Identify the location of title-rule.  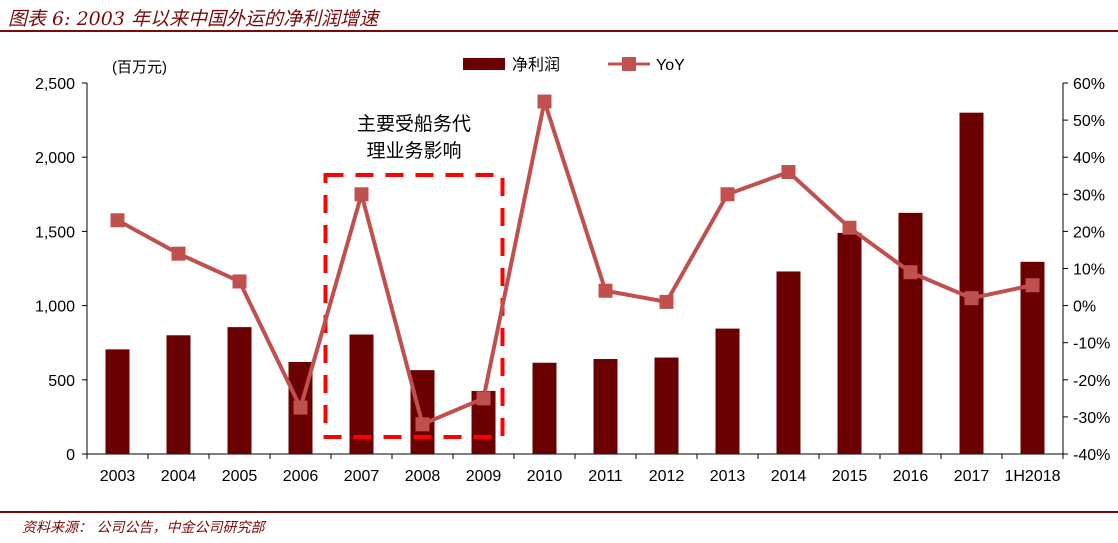
(559, 31).